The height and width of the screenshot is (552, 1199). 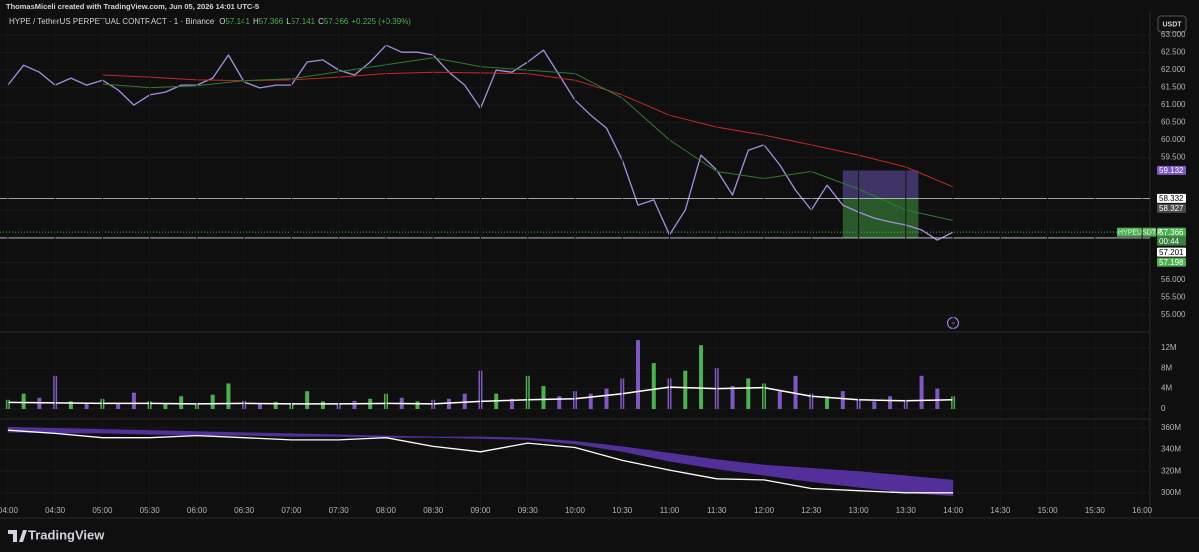 What do you see at coordinates (1140, 233) in the screenshot?
I see `symbol-tag: HYPEUSDT.P` at bounding box center [1140, 233].